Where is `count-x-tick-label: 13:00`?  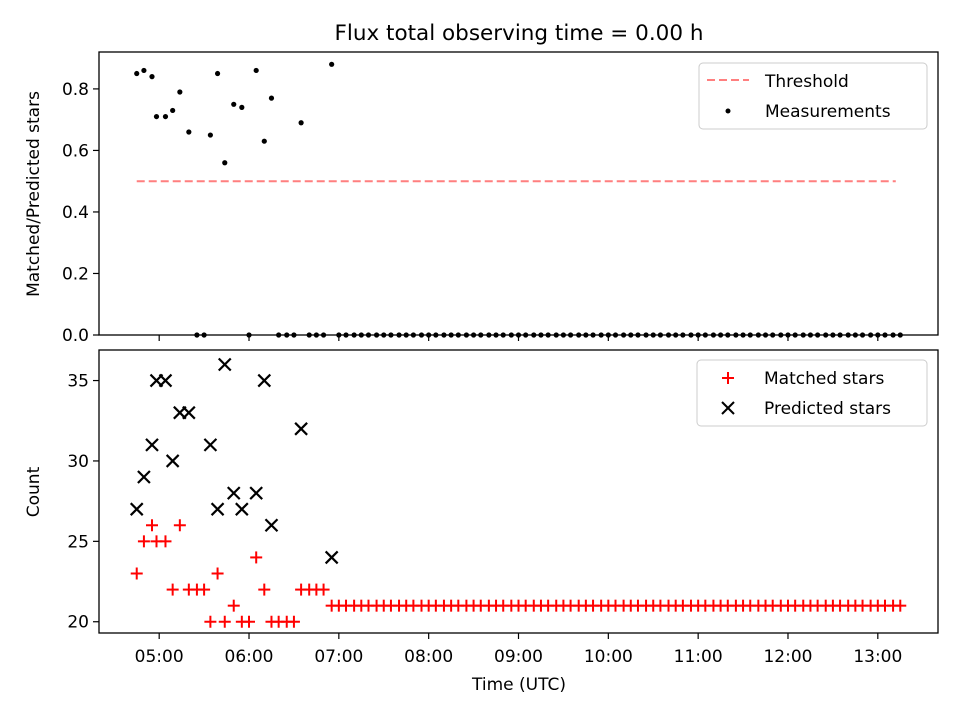 count-x-tick-label: 13:00 is located at coordinates (877, 657).